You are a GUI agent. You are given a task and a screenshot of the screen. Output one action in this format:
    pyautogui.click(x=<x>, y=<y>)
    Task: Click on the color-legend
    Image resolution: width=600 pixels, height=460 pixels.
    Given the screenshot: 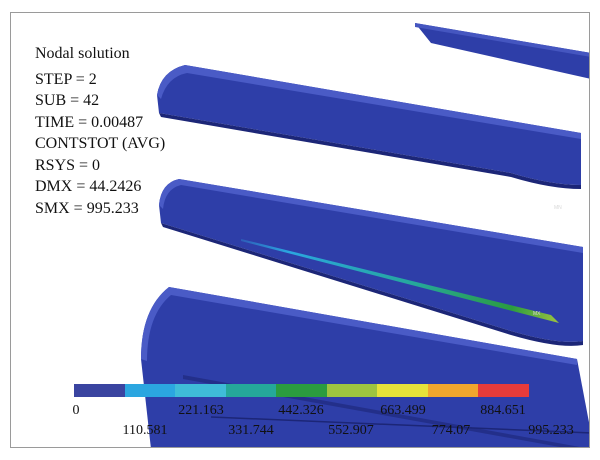 What is the action you would take?
    pyautogui.click(x=301, y=390)
    